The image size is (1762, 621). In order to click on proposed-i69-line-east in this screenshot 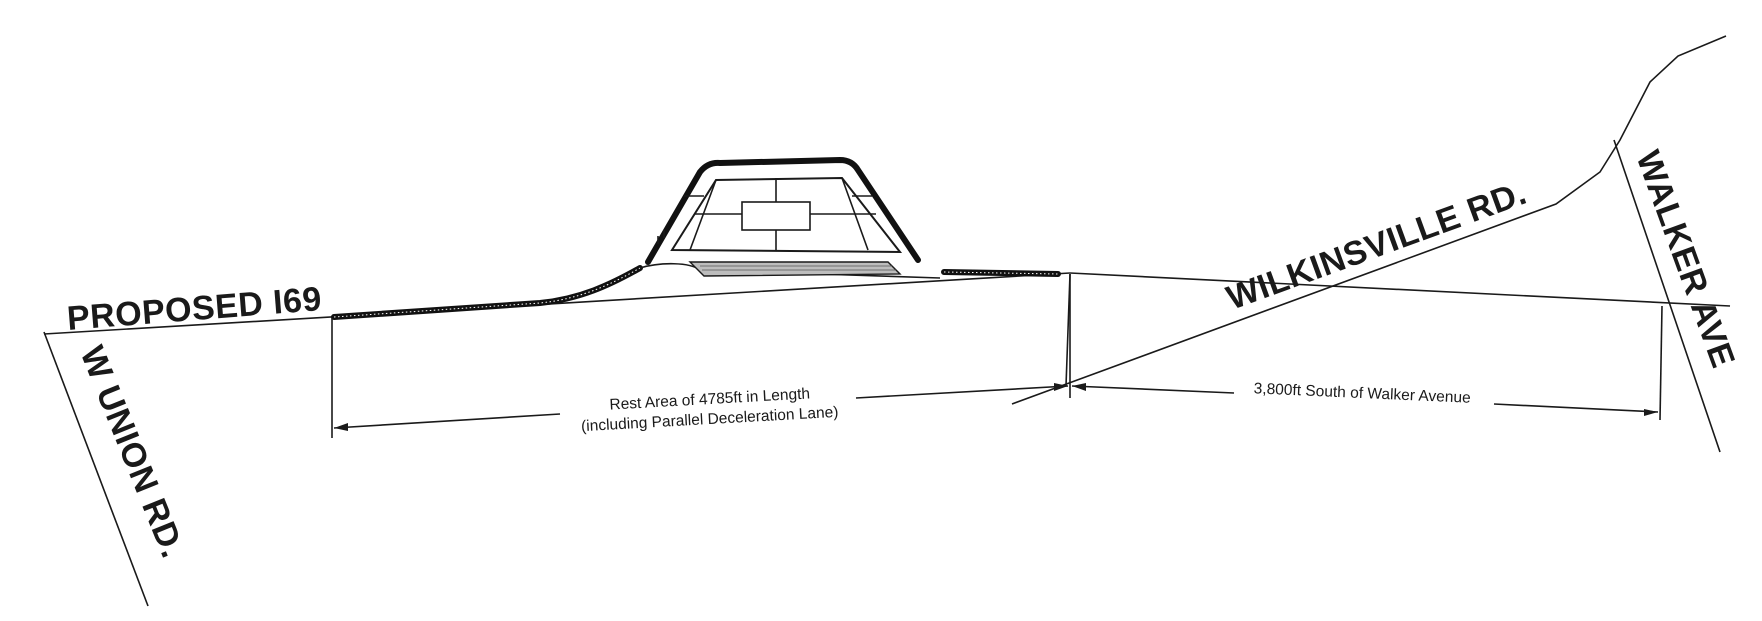, I will do `click(1400, 289)`.